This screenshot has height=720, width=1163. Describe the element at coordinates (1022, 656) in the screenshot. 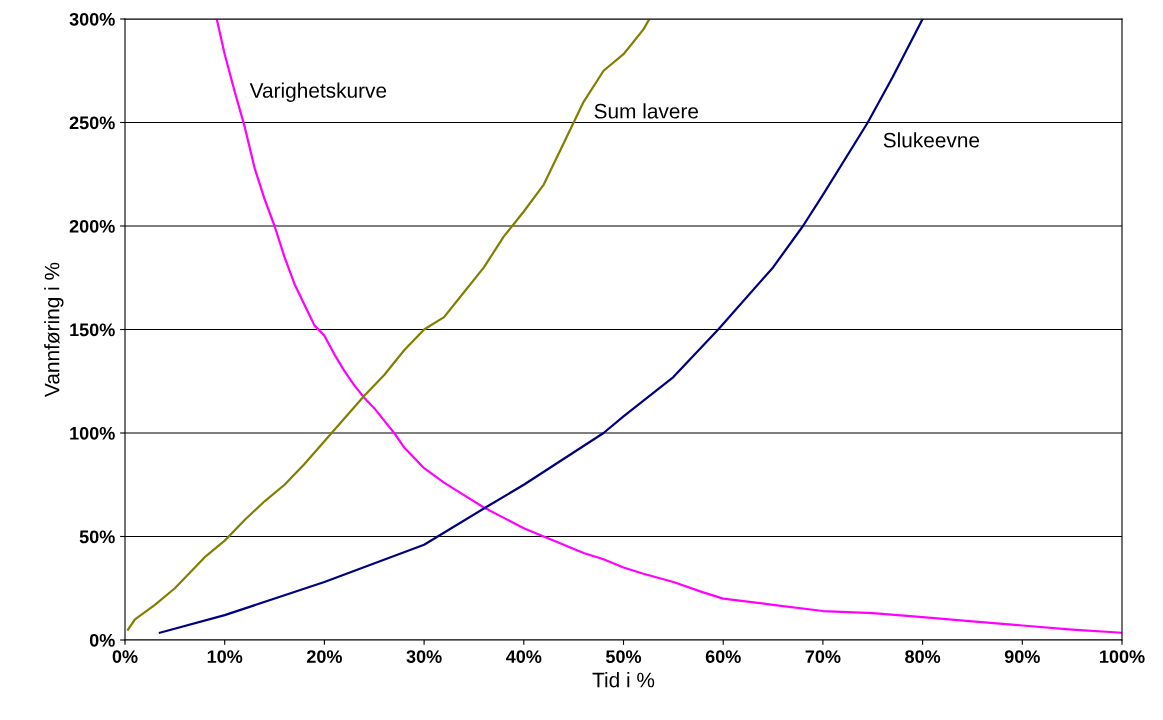

I see `x-tick-label: 90%` at that location.